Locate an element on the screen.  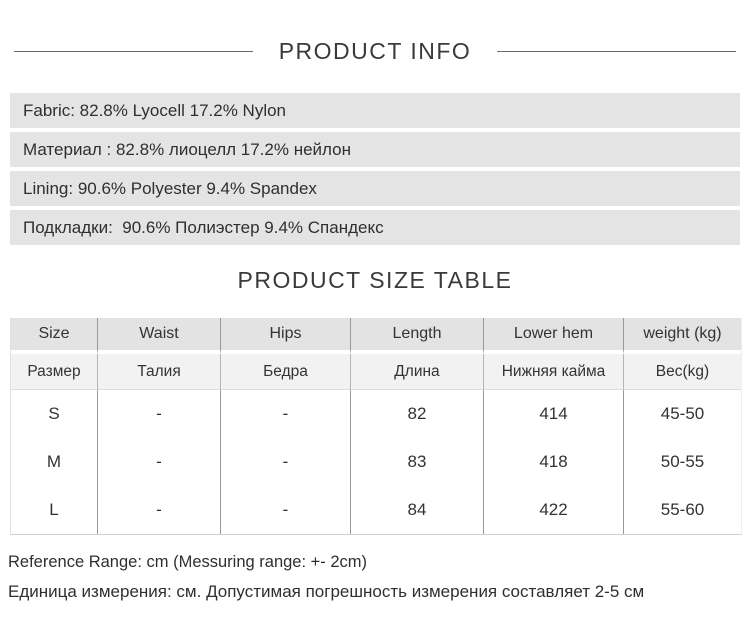
lining-row-ru: Подкладки: 90.6% Полиэстер 9.4% Спандекс is located at coordinates (375, 227).